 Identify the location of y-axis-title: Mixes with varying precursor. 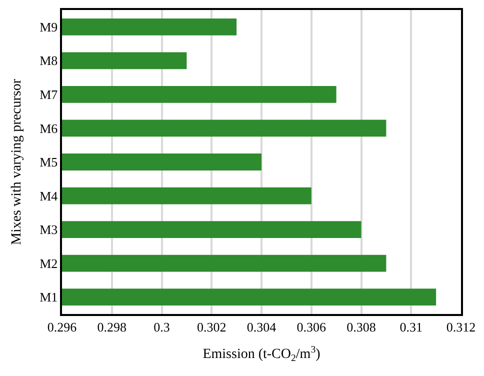
(17, 162).